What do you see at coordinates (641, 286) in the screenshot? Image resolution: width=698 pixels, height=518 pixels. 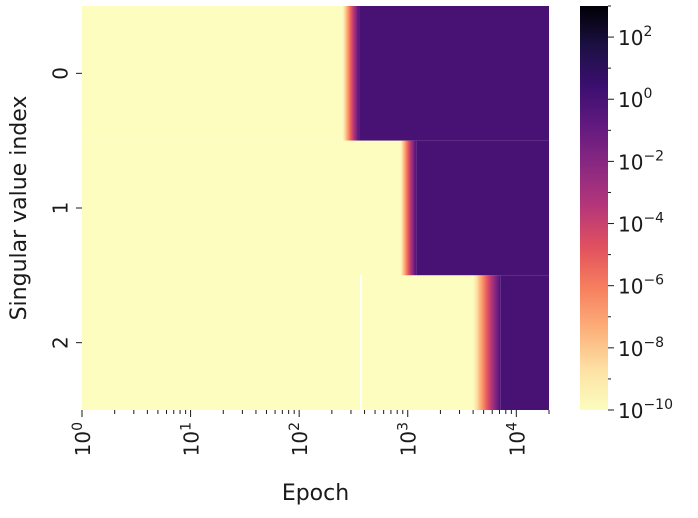 I see `colorbar-tick-label: 10⁻⁶` at bounding box center [641, 286].